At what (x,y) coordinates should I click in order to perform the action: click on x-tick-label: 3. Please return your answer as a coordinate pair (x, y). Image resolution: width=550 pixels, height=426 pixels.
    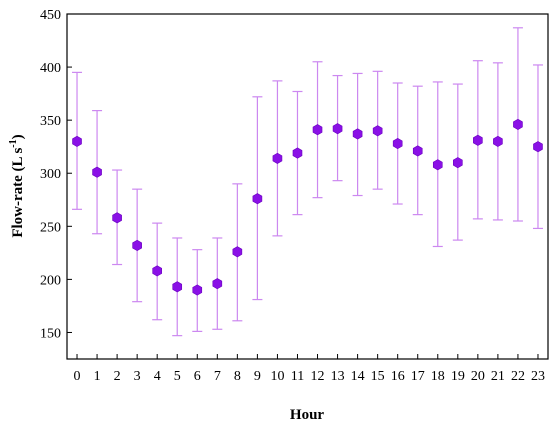
    Looking at the image, I should click on (137, 376).